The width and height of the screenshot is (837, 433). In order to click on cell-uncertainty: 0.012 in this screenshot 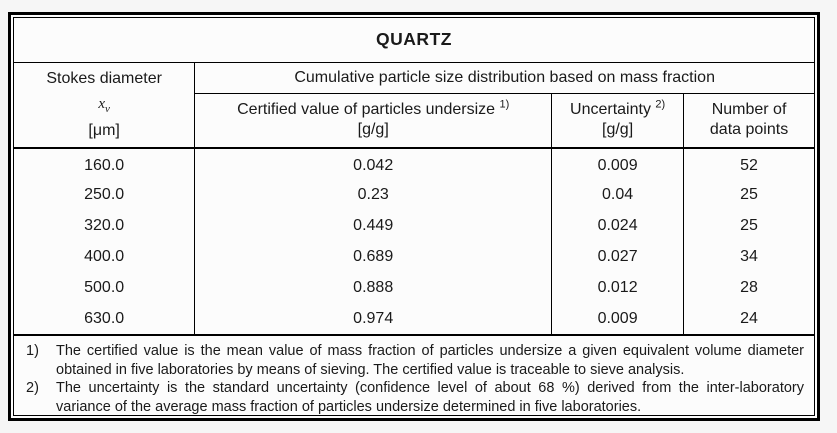, I will do `click(618, 287)`.